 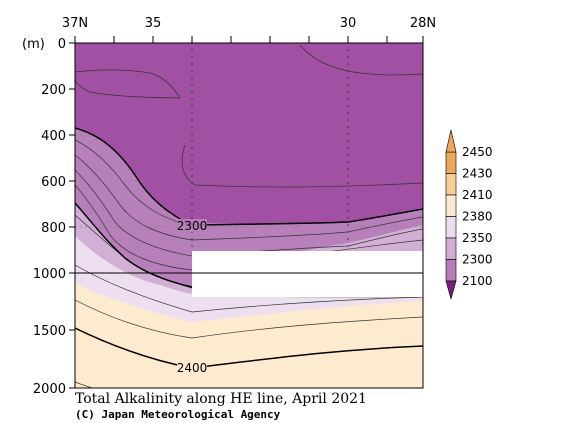 I want to click on y-tick-label-200: 200, so click(x=53, y=90).